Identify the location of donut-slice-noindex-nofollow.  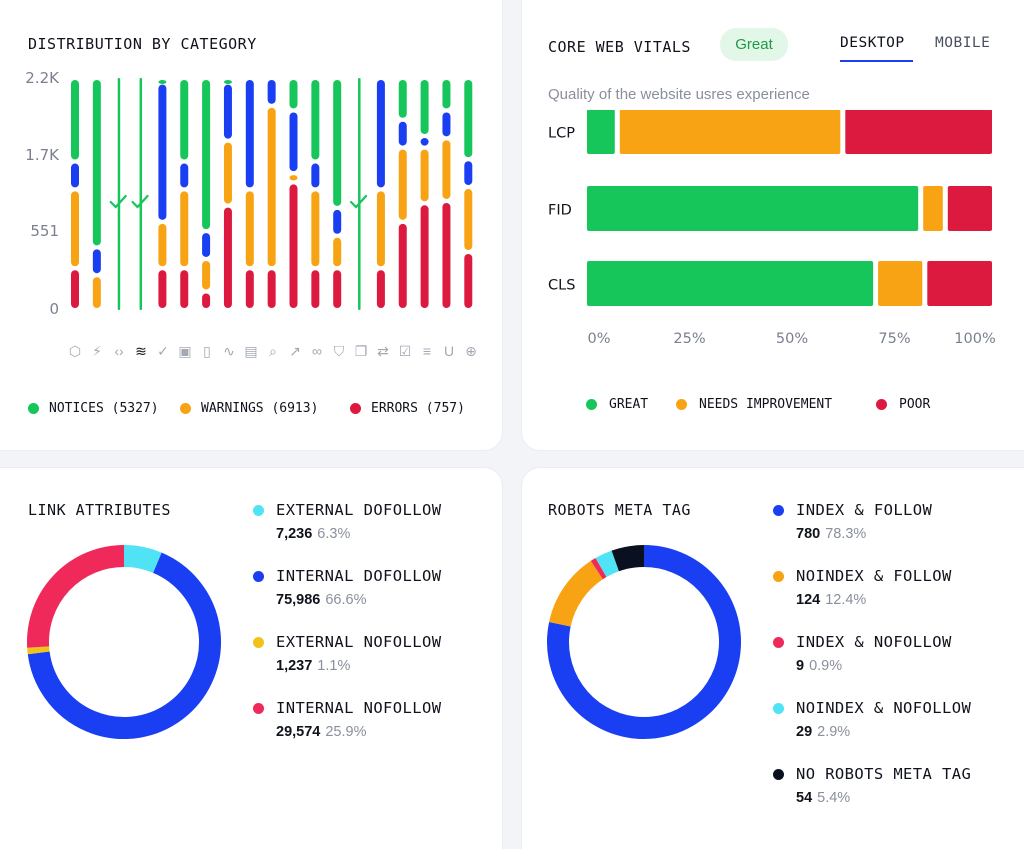
(607, 564).